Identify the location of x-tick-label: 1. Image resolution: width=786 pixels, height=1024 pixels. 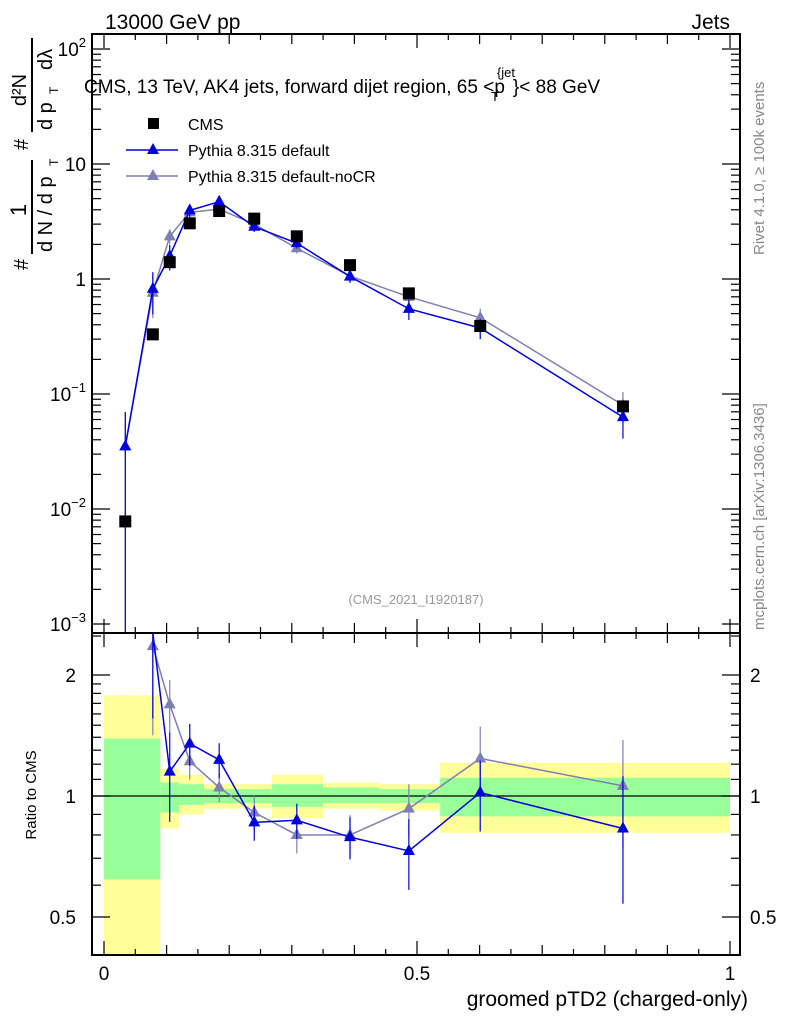
(730, 974).